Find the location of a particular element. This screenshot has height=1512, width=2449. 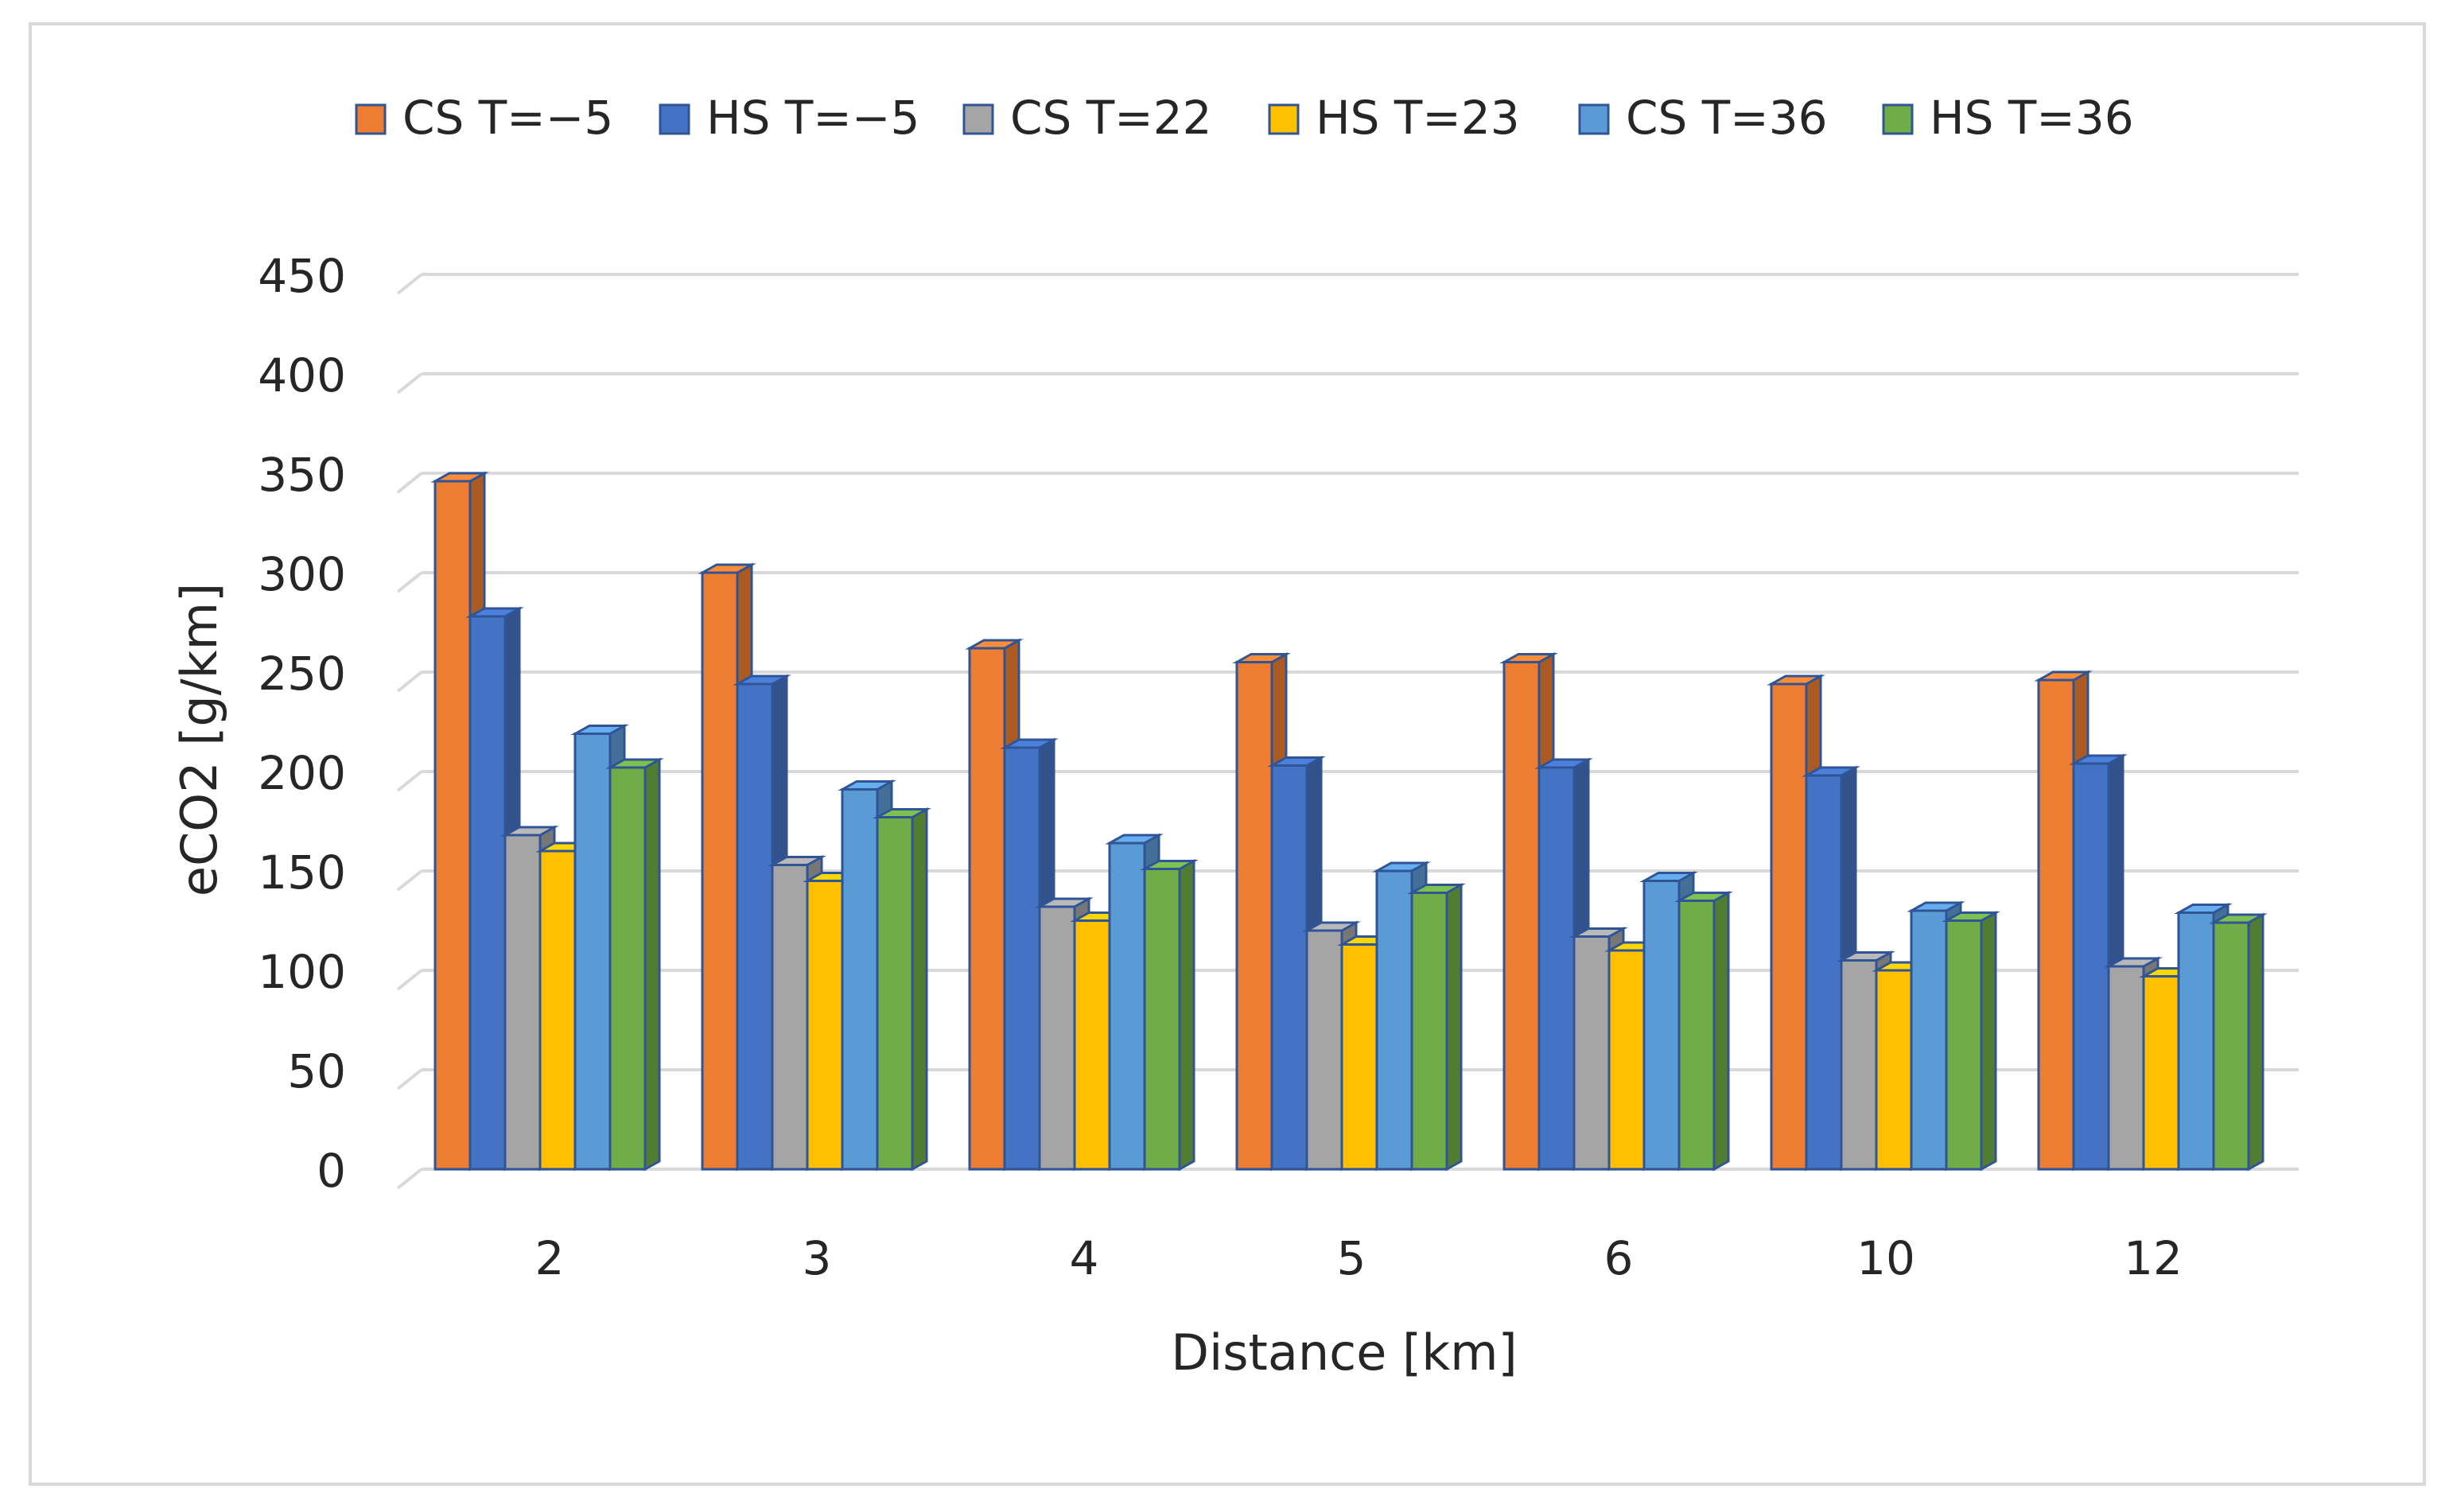

y-axis-tick-labels: 0 50 100 150 200 250 300 350 400 450 is located at coordinates (302, 723).